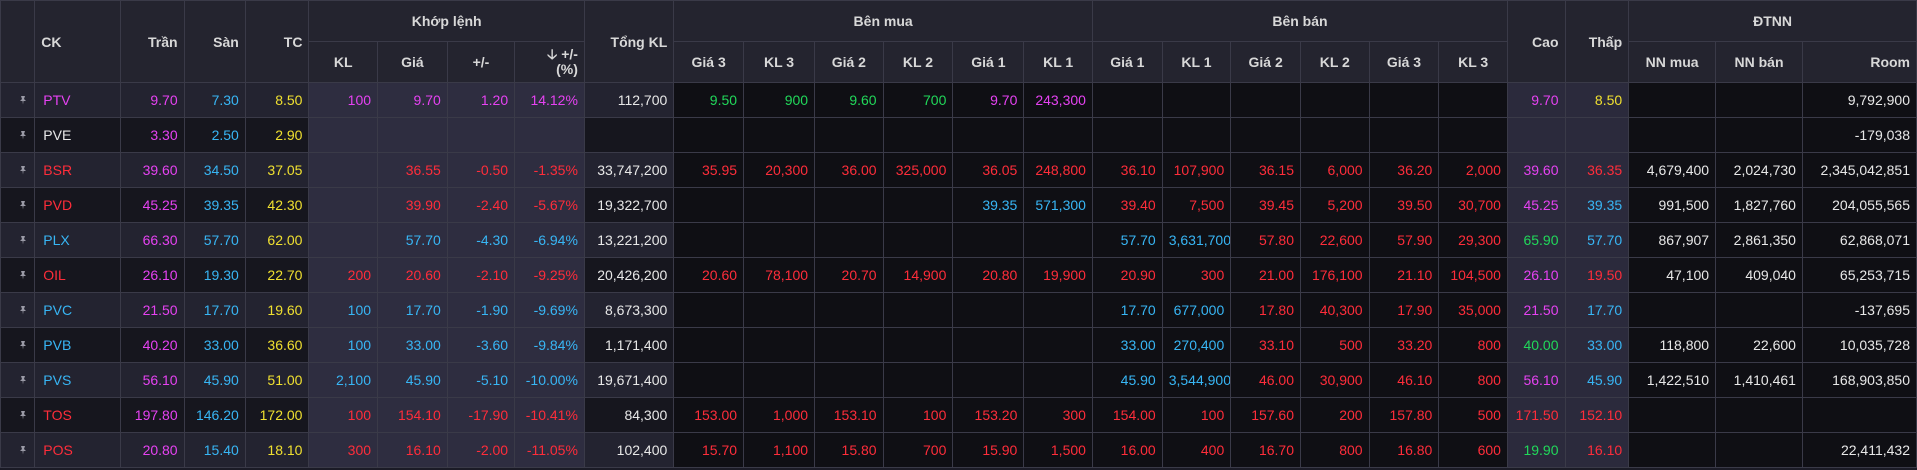 The width and height of the screenshot is (1917, 470). What do you see at coordinates (77, 310) in the screenshot?
I see `symbol-cell: PVC` at bounding box center [77, 310].